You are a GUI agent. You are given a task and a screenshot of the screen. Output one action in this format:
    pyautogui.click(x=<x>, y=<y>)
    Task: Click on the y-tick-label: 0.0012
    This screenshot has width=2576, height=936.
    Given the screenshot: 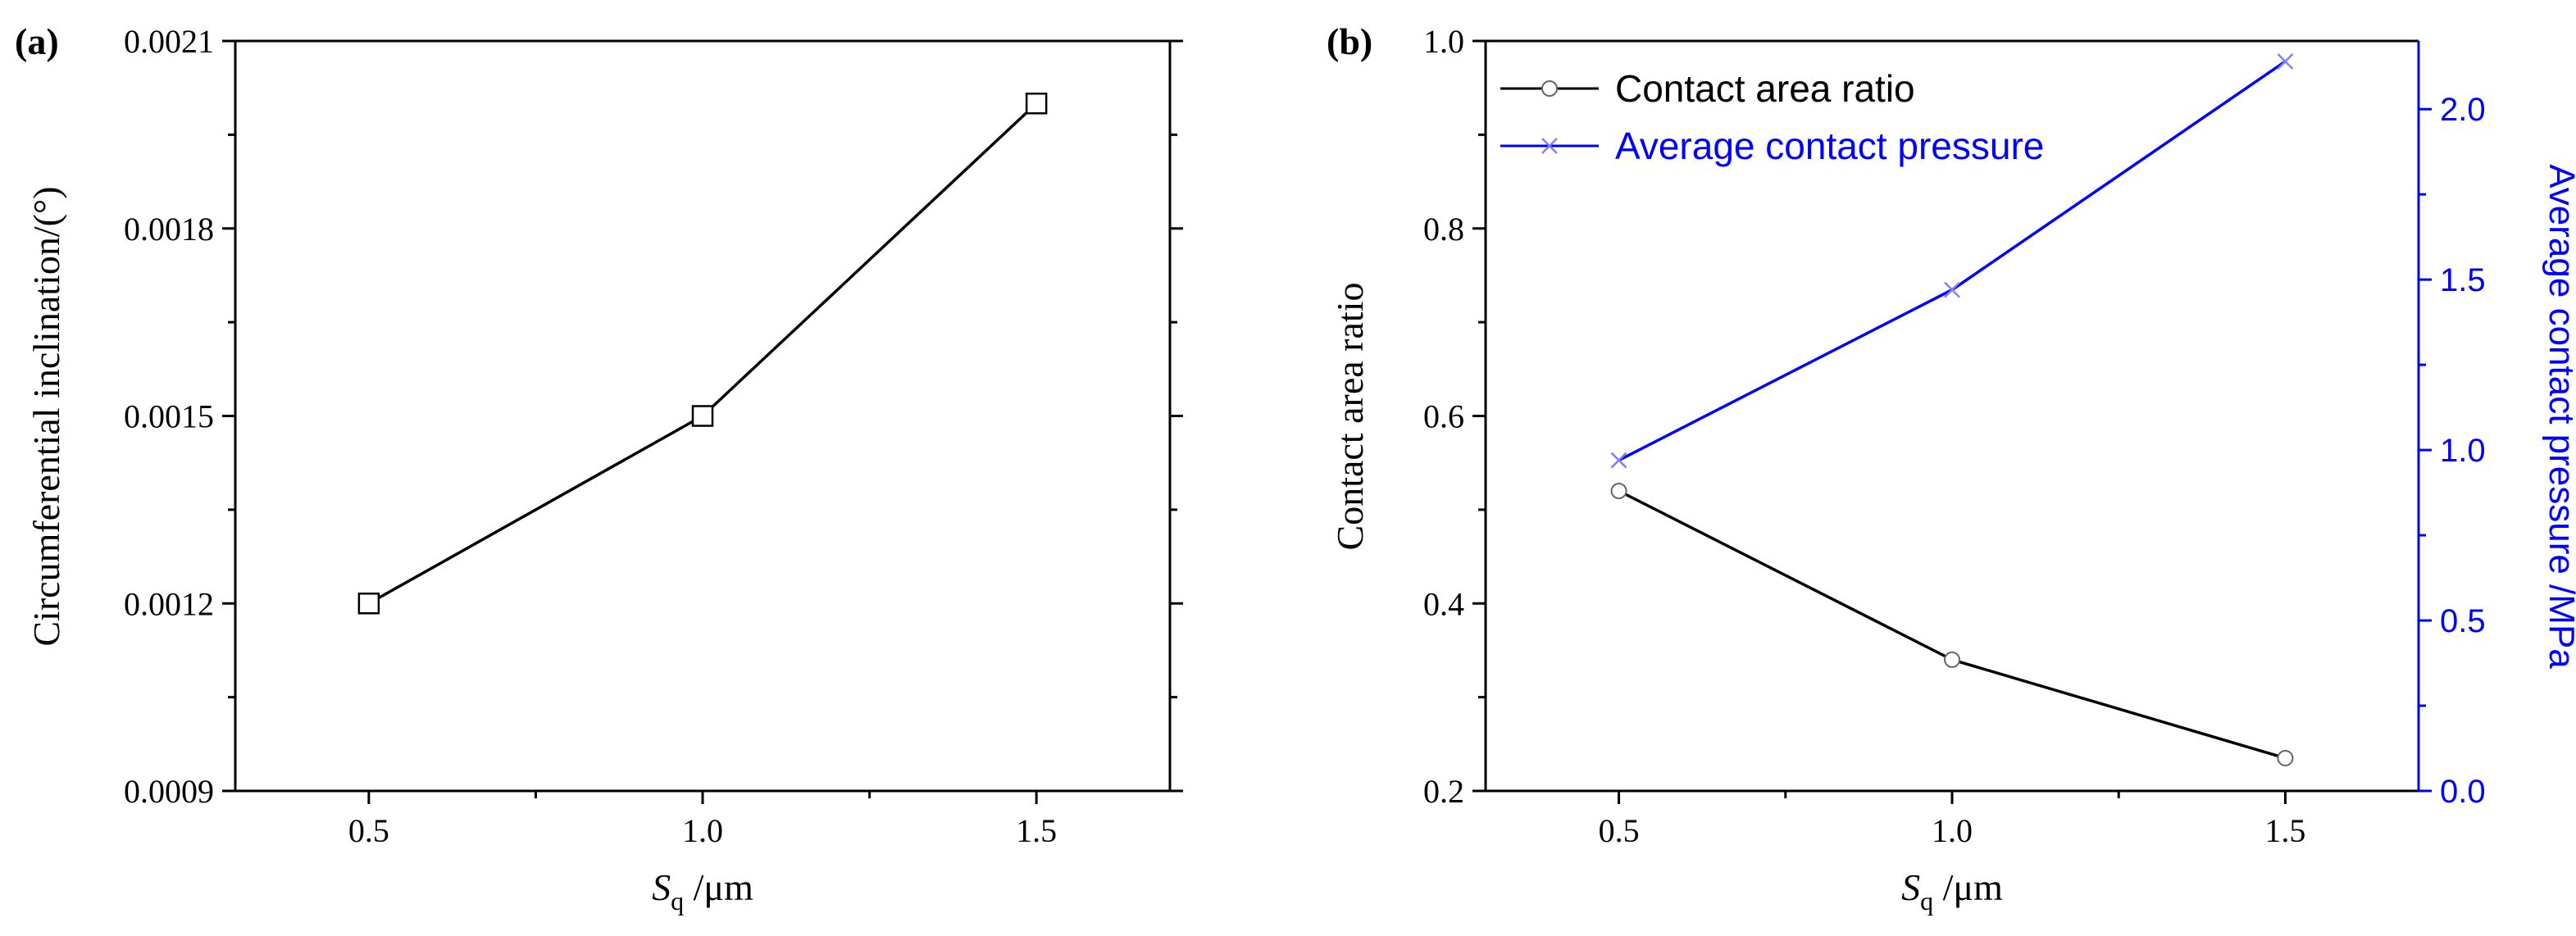 What is the action you would take?
    pyautogui.click(x=169, y=604)
    